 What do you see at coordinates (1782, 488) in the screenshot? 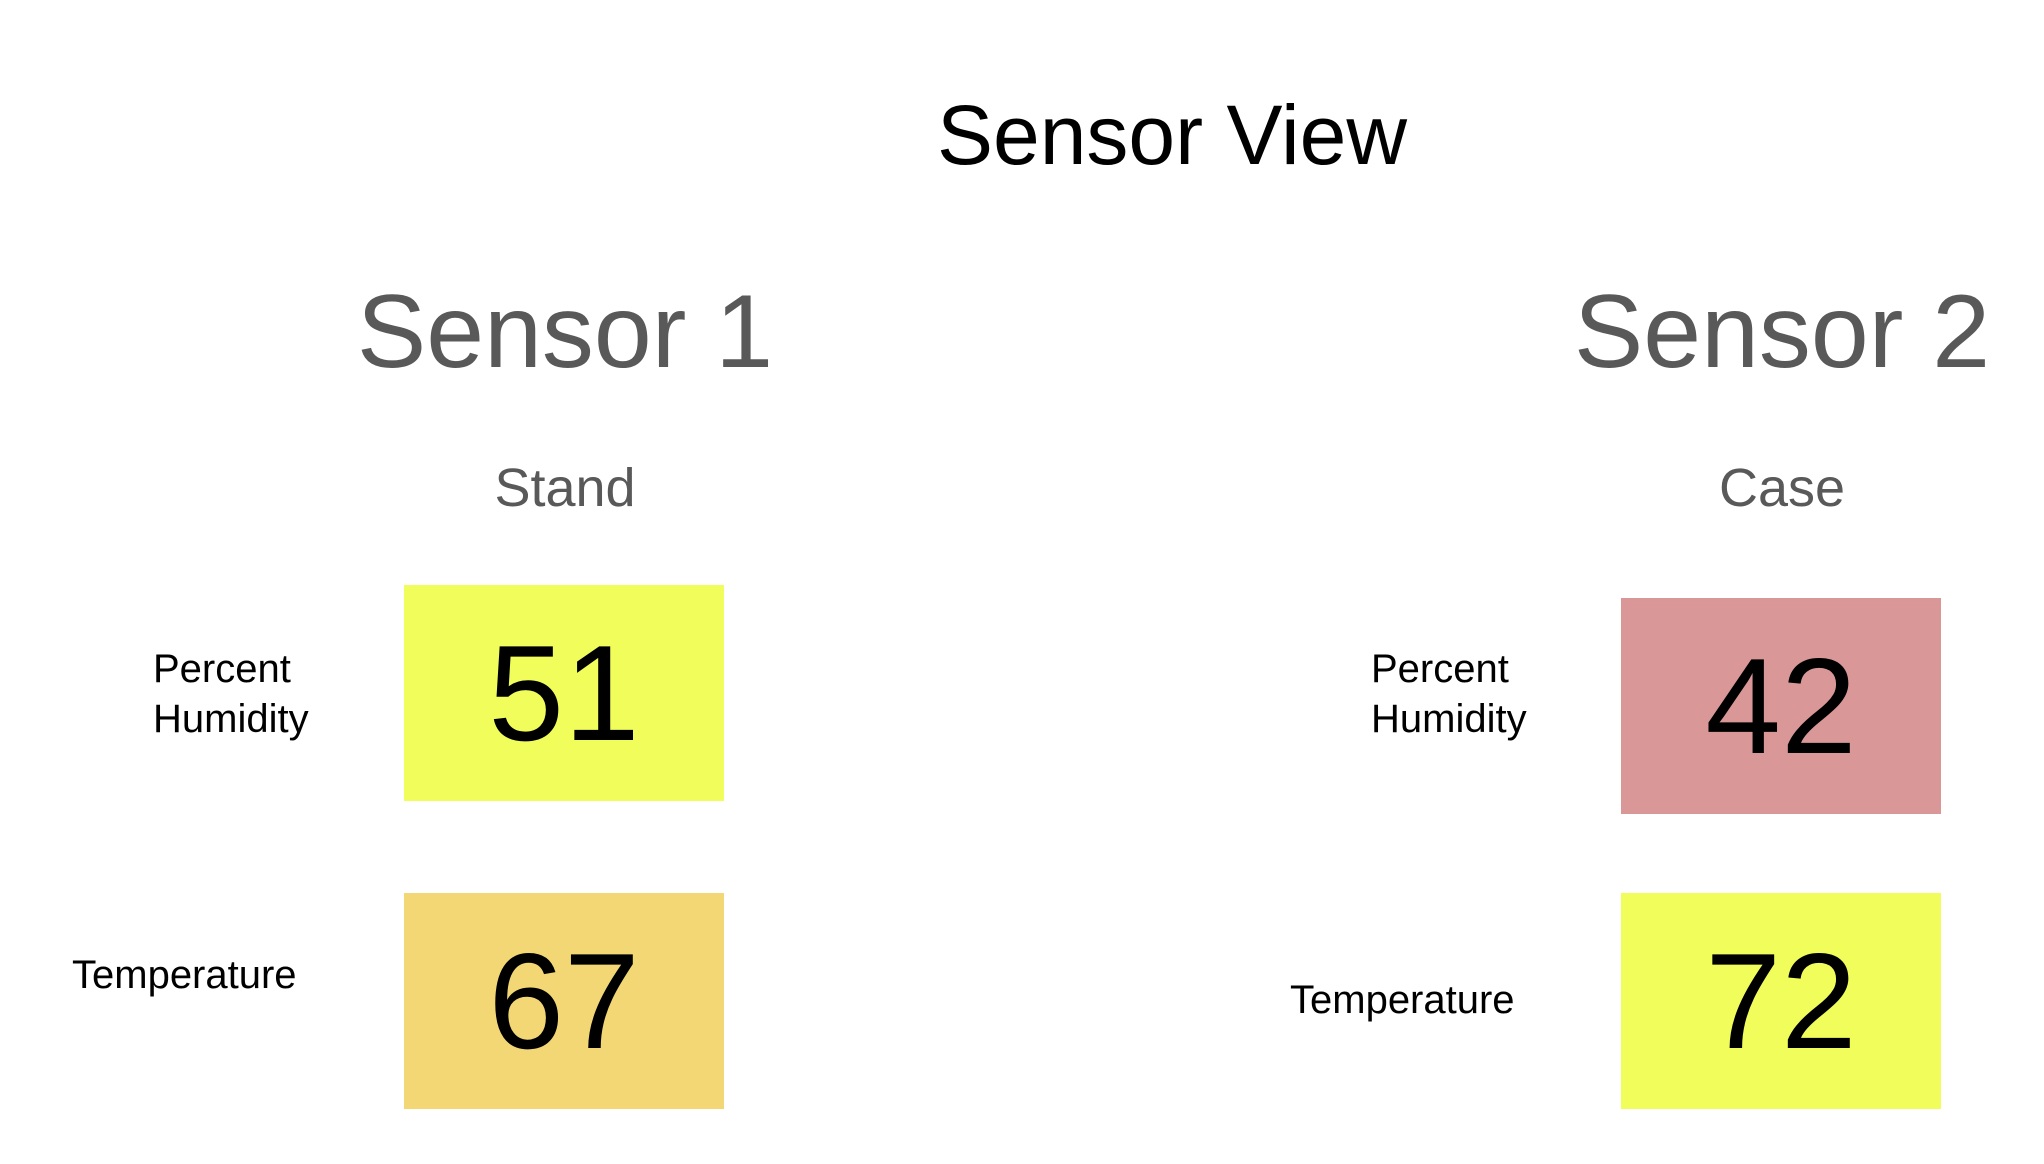
I see `sensor-2-location: Case` at bounding box center [1782, 488].